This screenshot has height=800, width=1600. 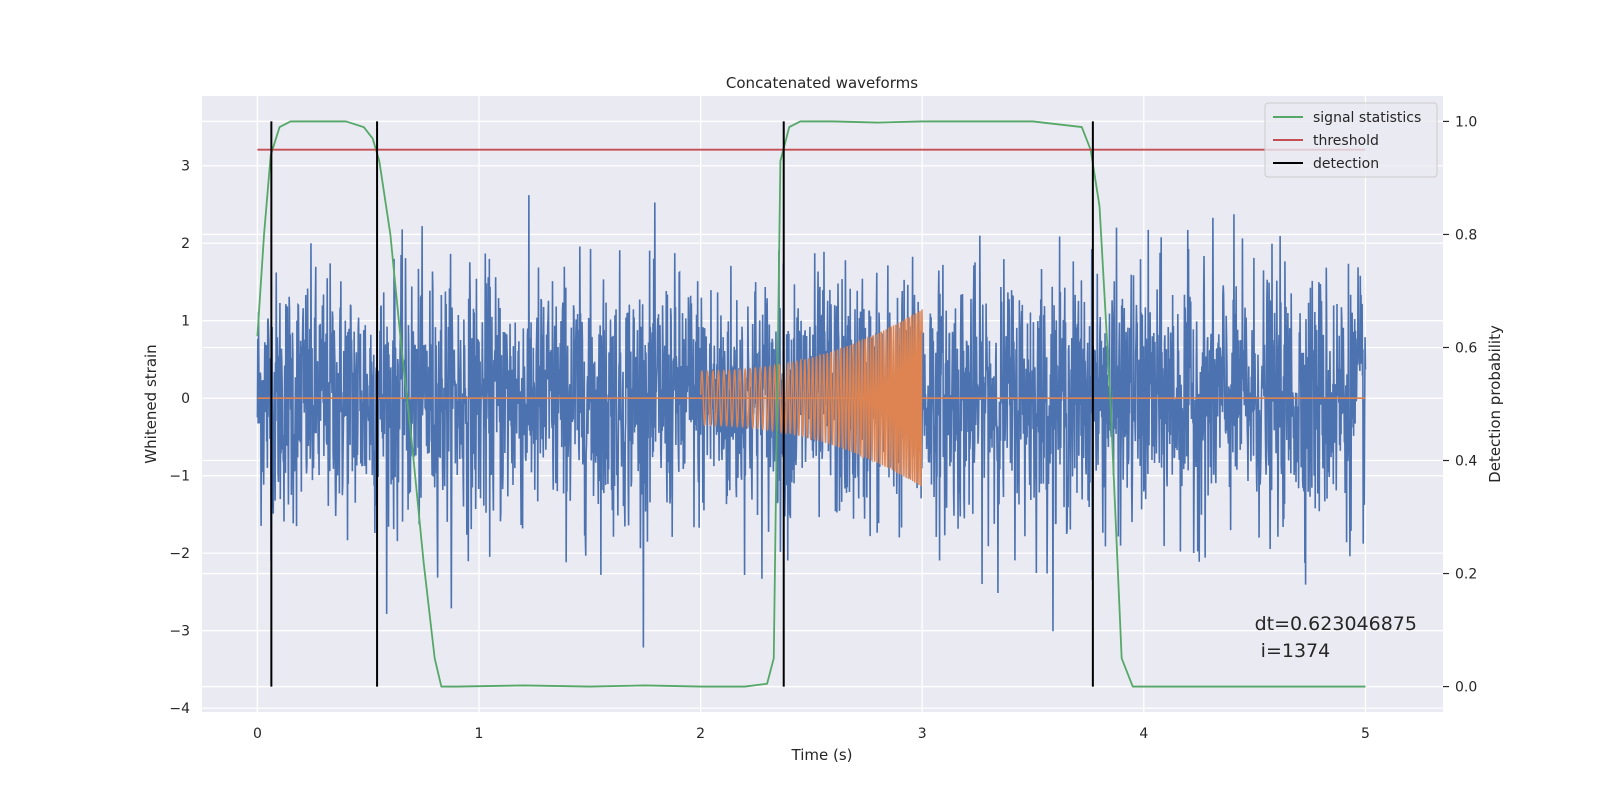 What do you see at coordinates (1466, 122) in the screenshot?
I see `y2-tick-label: 1.0` at bounding box center [1466, 122].